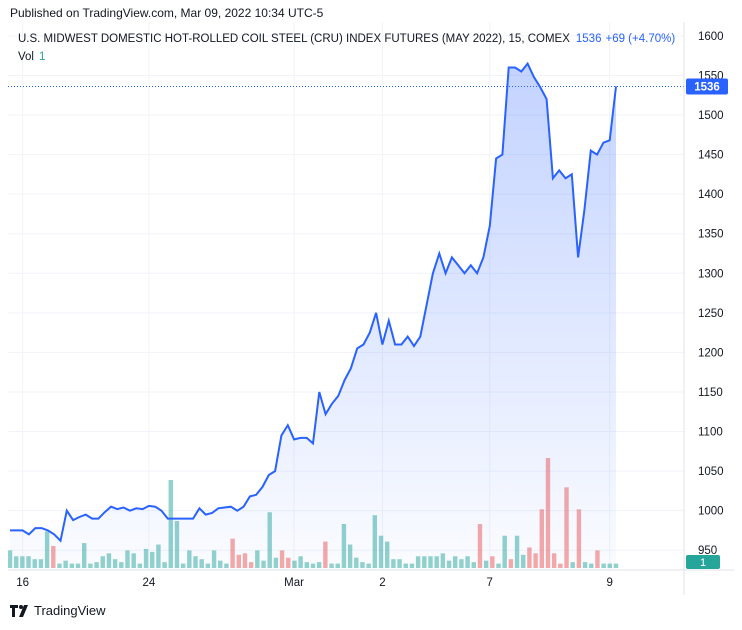 Image resolution: width=742 pixels, height=630 pixels. I want to click on volume-badge-text: 1, so click(703, 563).